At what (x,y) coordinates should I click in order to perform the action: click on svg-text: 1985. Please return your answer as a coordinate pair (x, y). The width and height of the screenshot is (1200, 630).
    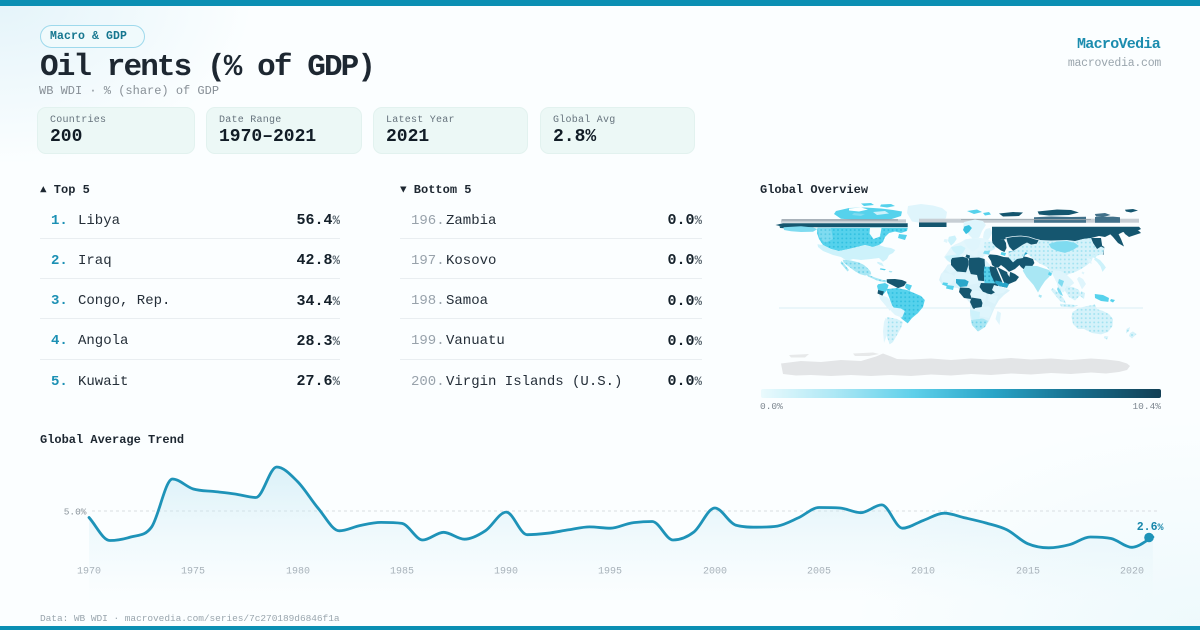
    Looking at the image, I should click on (402, 572).